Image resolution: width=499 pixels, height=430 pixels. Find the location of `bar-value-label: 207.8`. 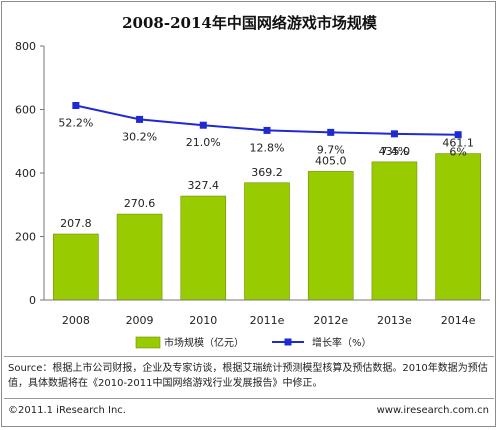

bar-value-label: 207.8 is located at coordinates (76, 223).